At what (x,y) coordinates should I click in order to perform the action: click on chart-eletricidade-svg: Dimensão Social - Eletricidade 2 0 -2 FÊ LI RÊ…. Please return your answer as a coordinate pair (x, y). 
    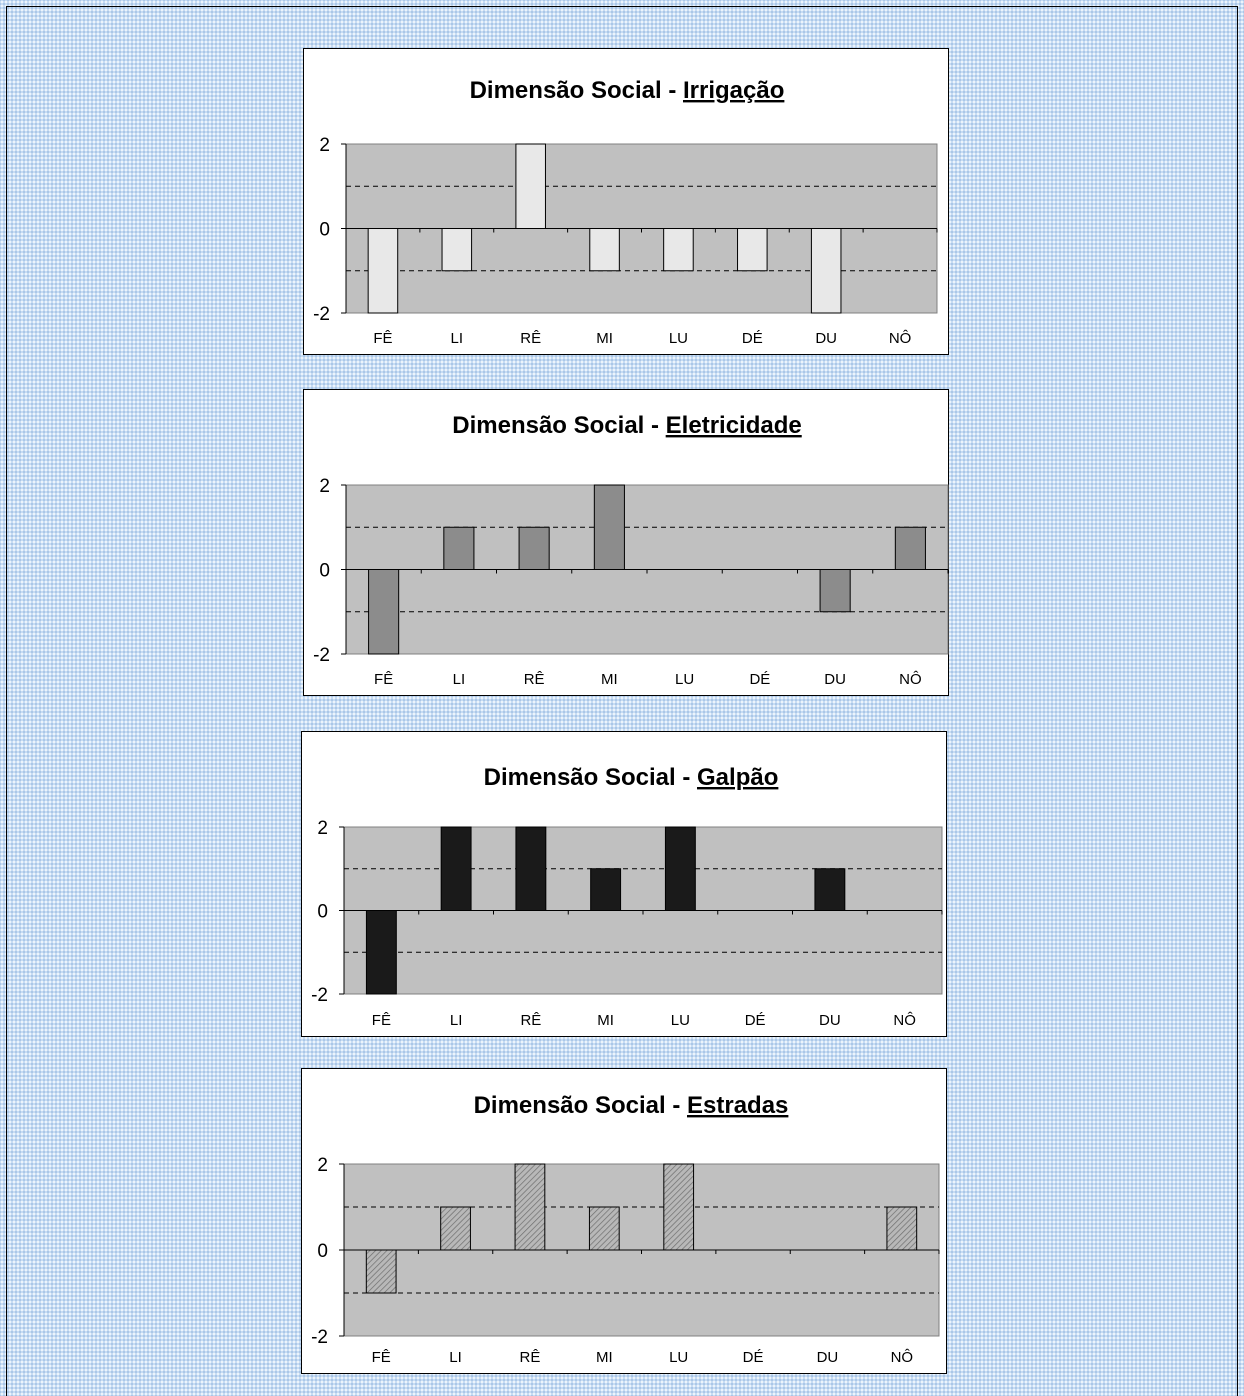
    Looking at the image, I should click on (631, 550).